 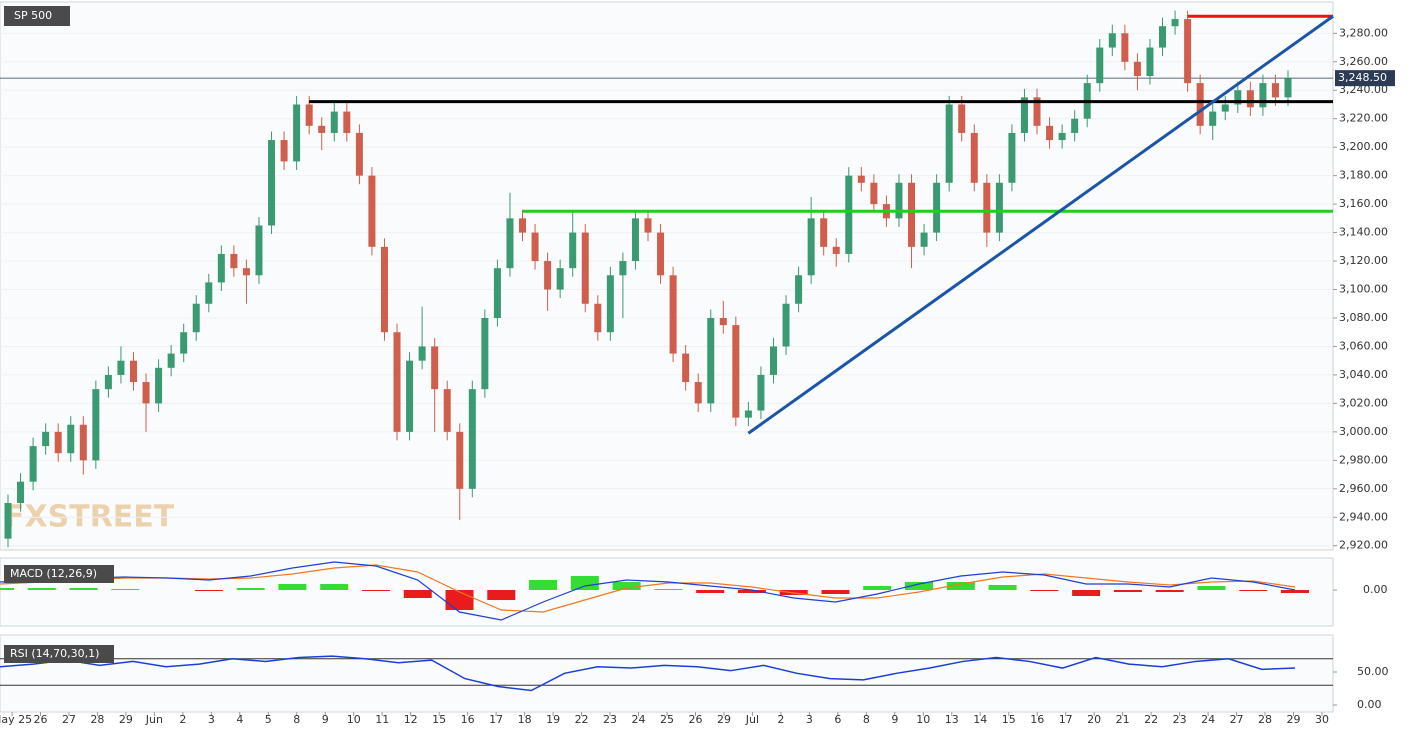 I want to click on x-tick-label: 6, so click(x=837, y=719).